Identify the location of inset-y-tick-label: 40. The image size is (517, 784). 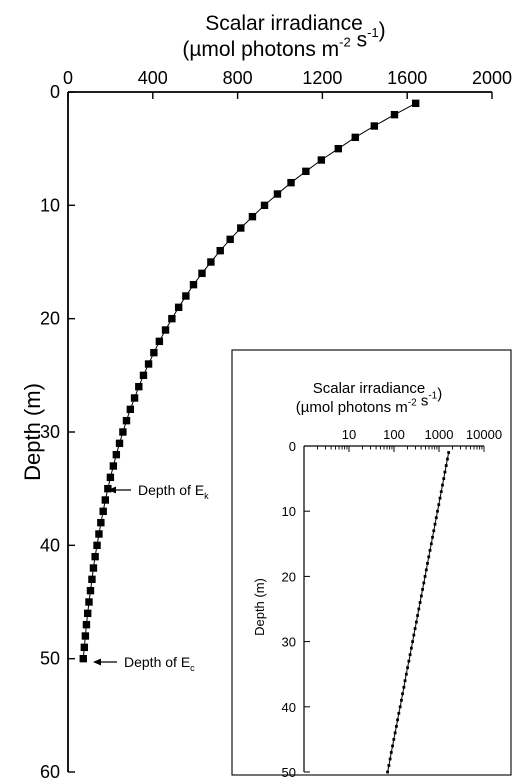
(289, 707).